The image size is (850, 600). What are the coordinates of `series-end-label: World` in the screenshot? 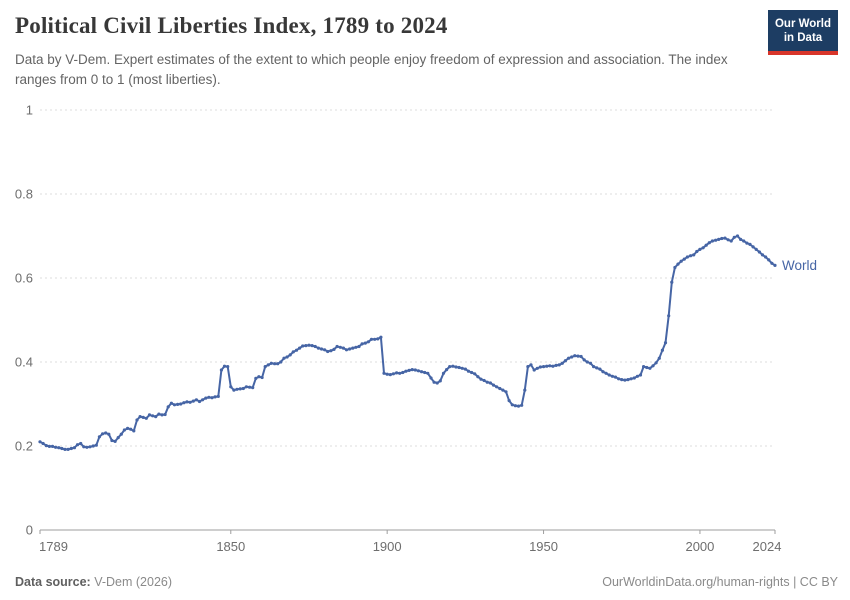 It's located at (799, 265).